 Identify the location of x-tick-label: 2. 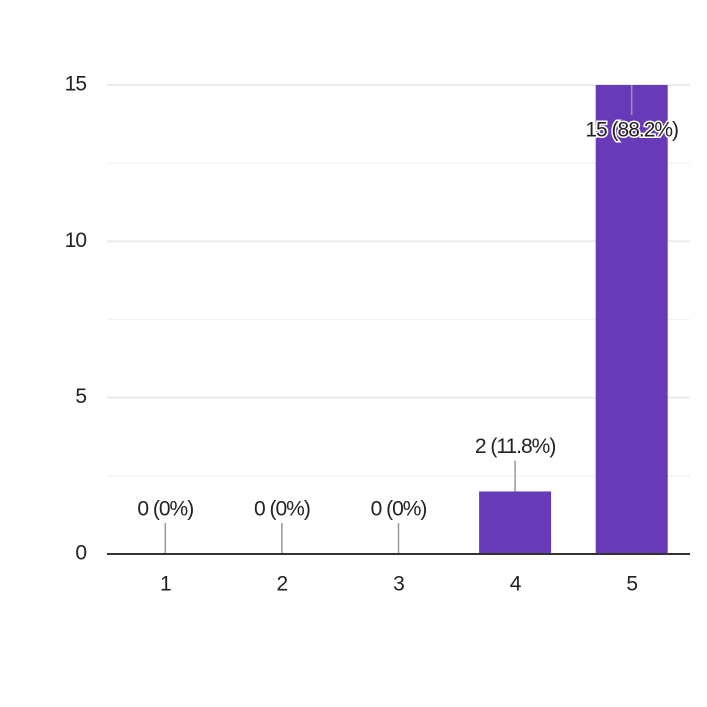
(282, 584).